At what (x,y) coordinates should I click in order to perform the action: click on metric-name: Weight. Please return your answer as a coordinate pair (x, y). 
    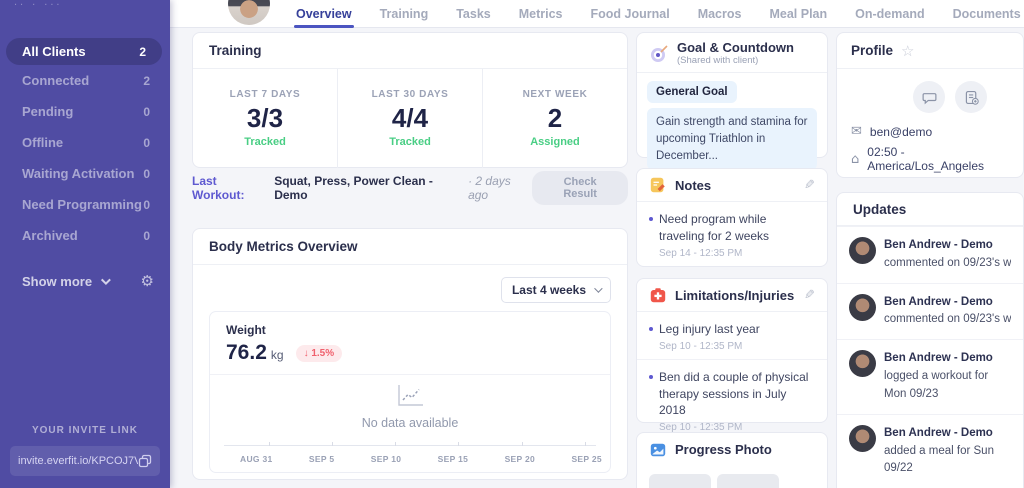
    Looking at the image, I should click on (246, 330).